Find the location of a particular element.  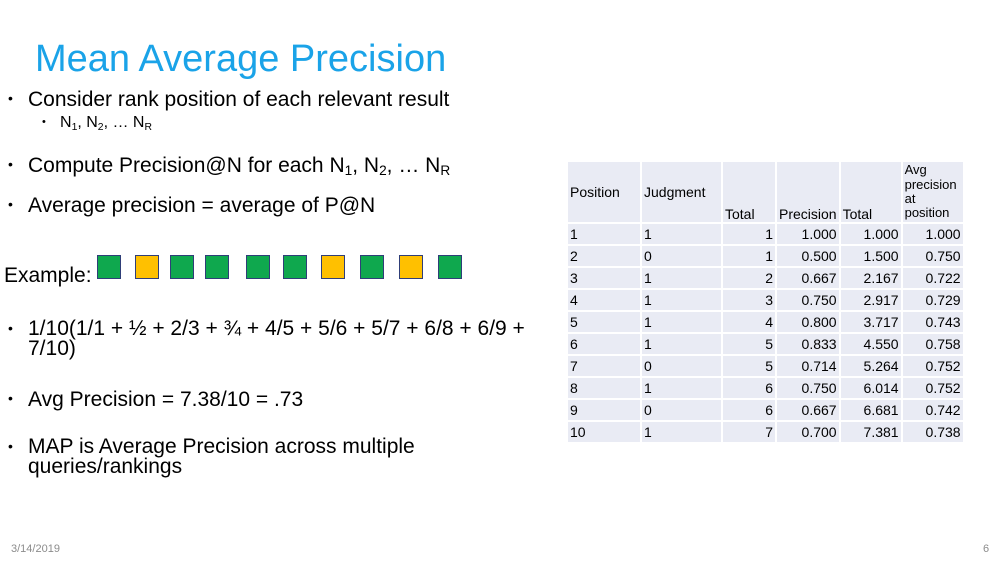

header-judgment: Judgment is located at coordinates (682, 193).